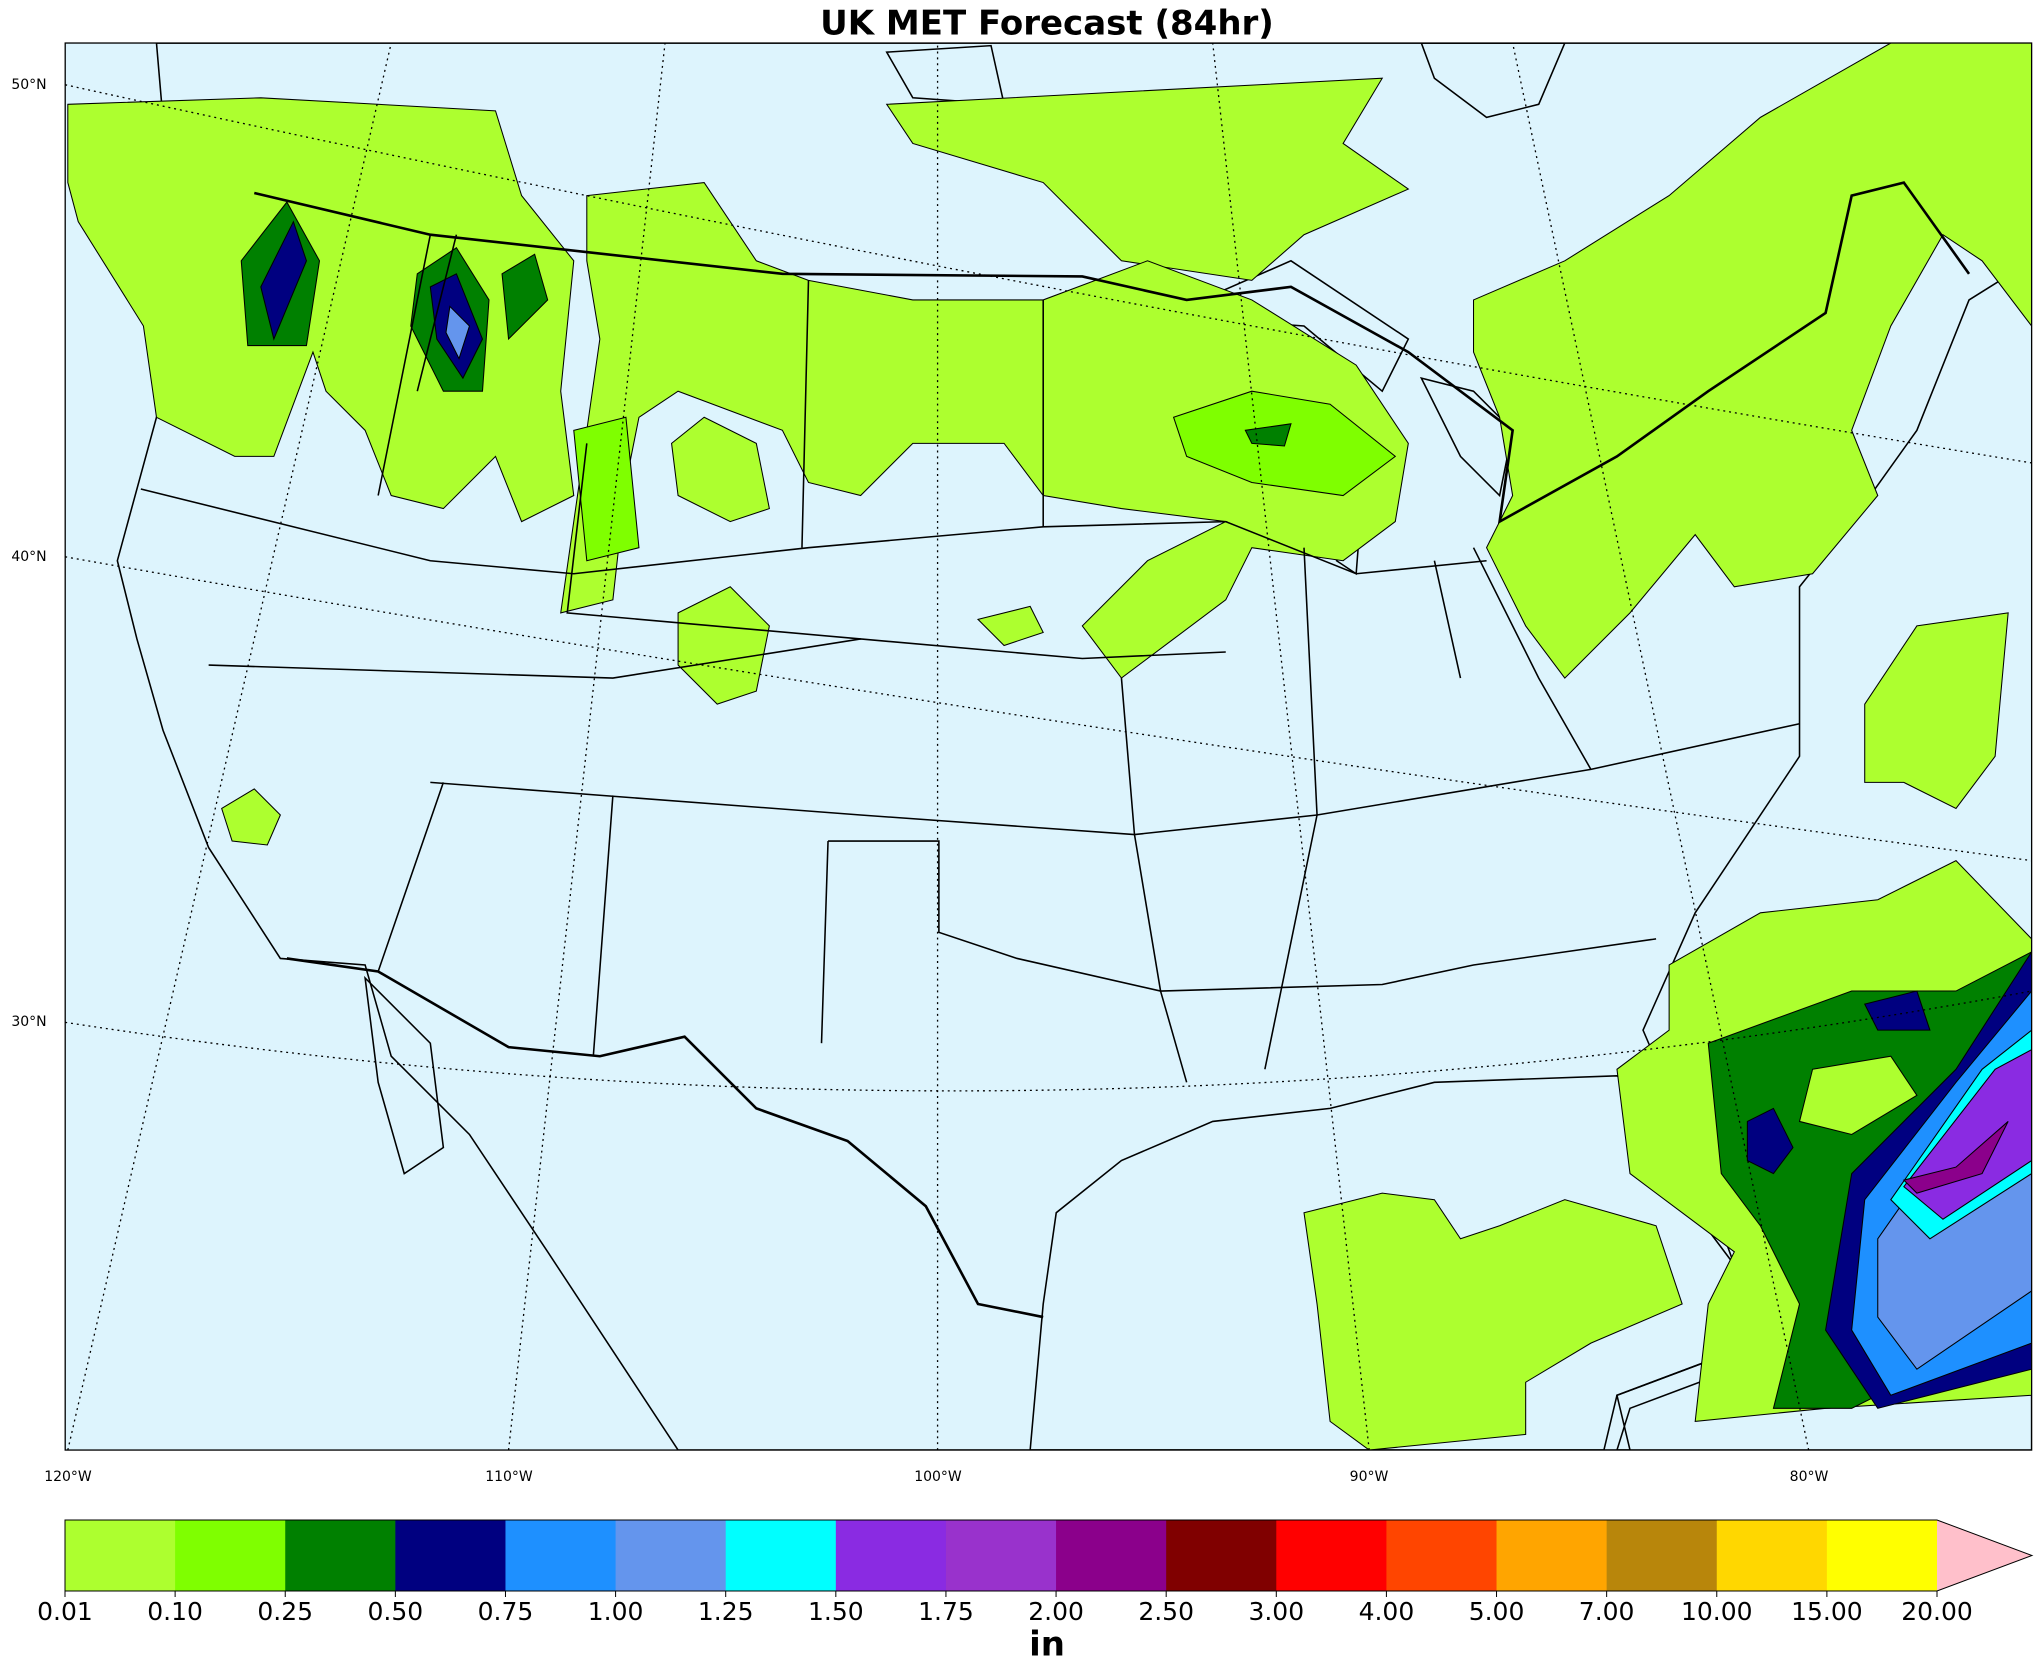 This screenshot has width=2034, height=1666. Describe the element at coordinates (68, 1477) in the screenshot. I see `lon-label: 120°W` at that location.